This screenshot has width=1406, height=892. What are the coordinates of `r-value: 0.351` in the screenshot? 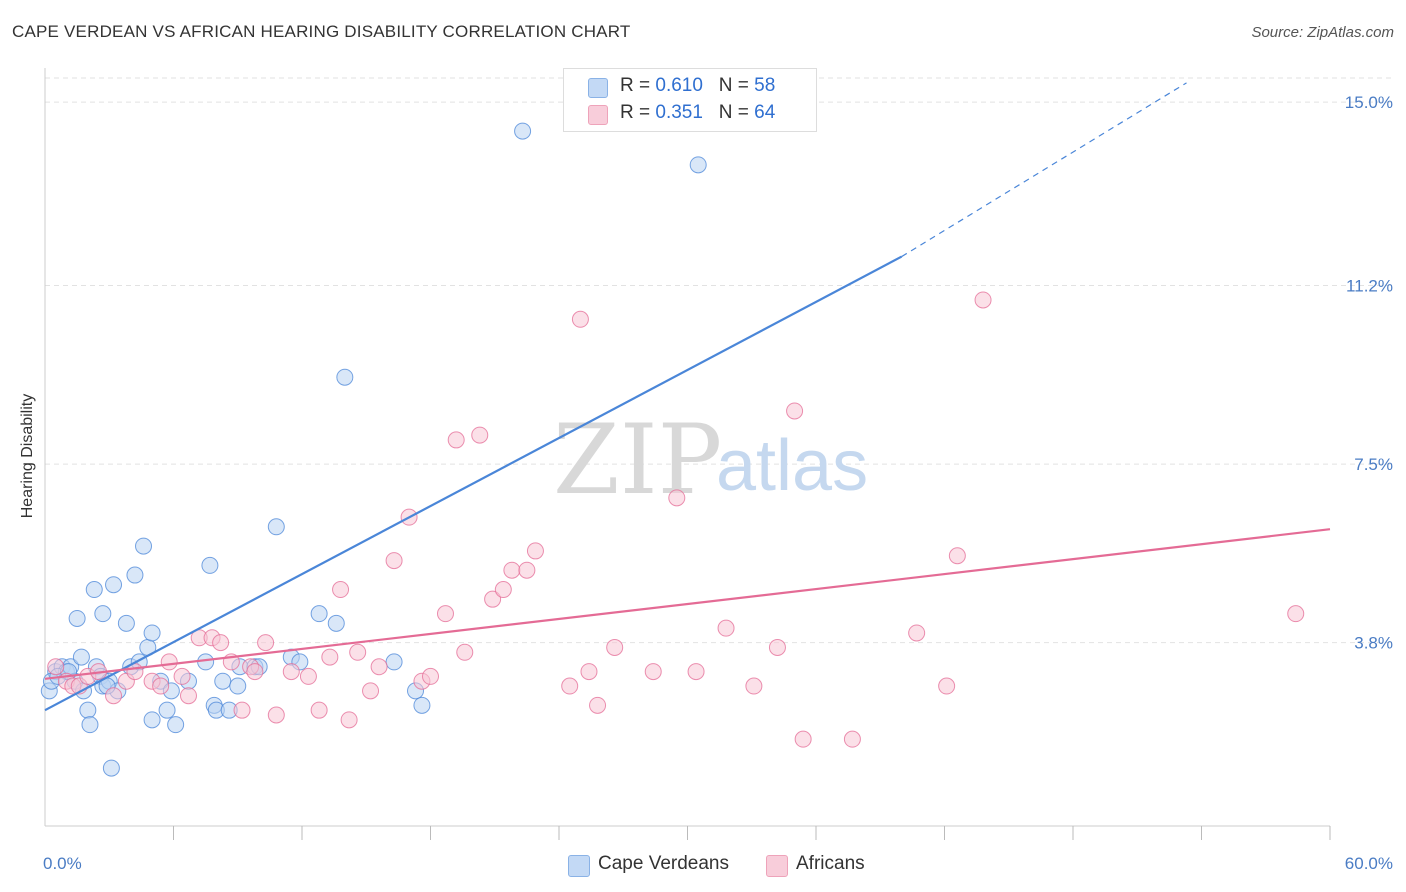 It's located at (679, 112).